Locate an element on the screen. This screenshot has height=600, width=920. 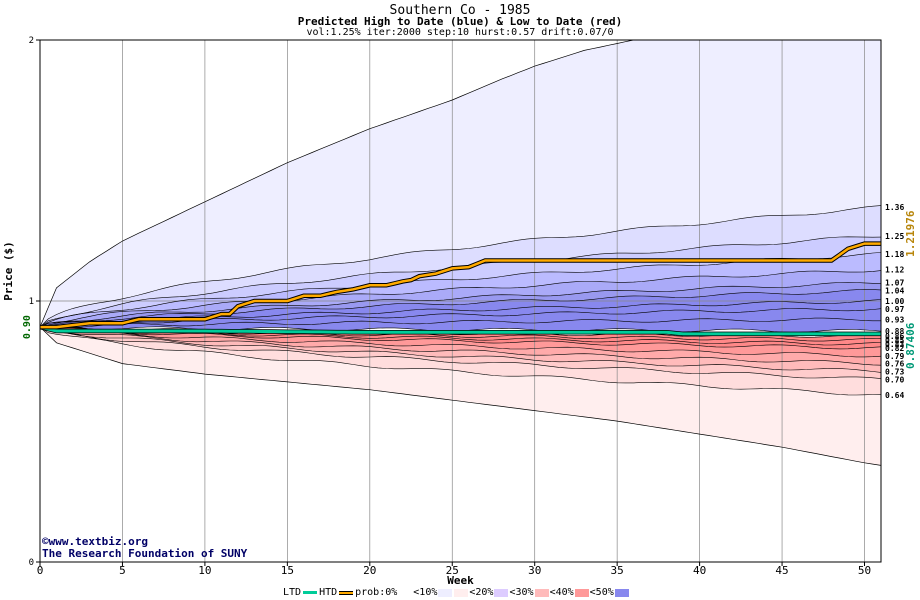
high-band-label-9: 0.88 is located at coordinates (894, 331).